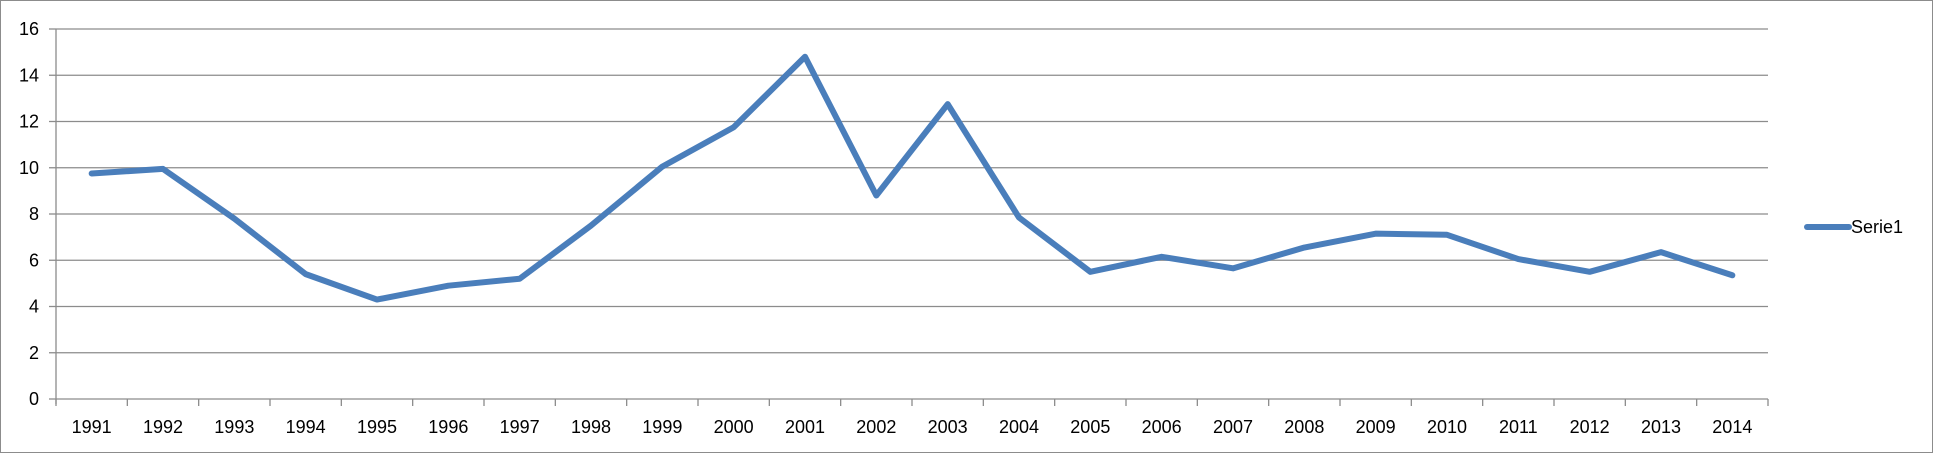  Describe the element at coordinates (1877, 227) in the screenshot. I see `legend-label: Serie1` at that location.